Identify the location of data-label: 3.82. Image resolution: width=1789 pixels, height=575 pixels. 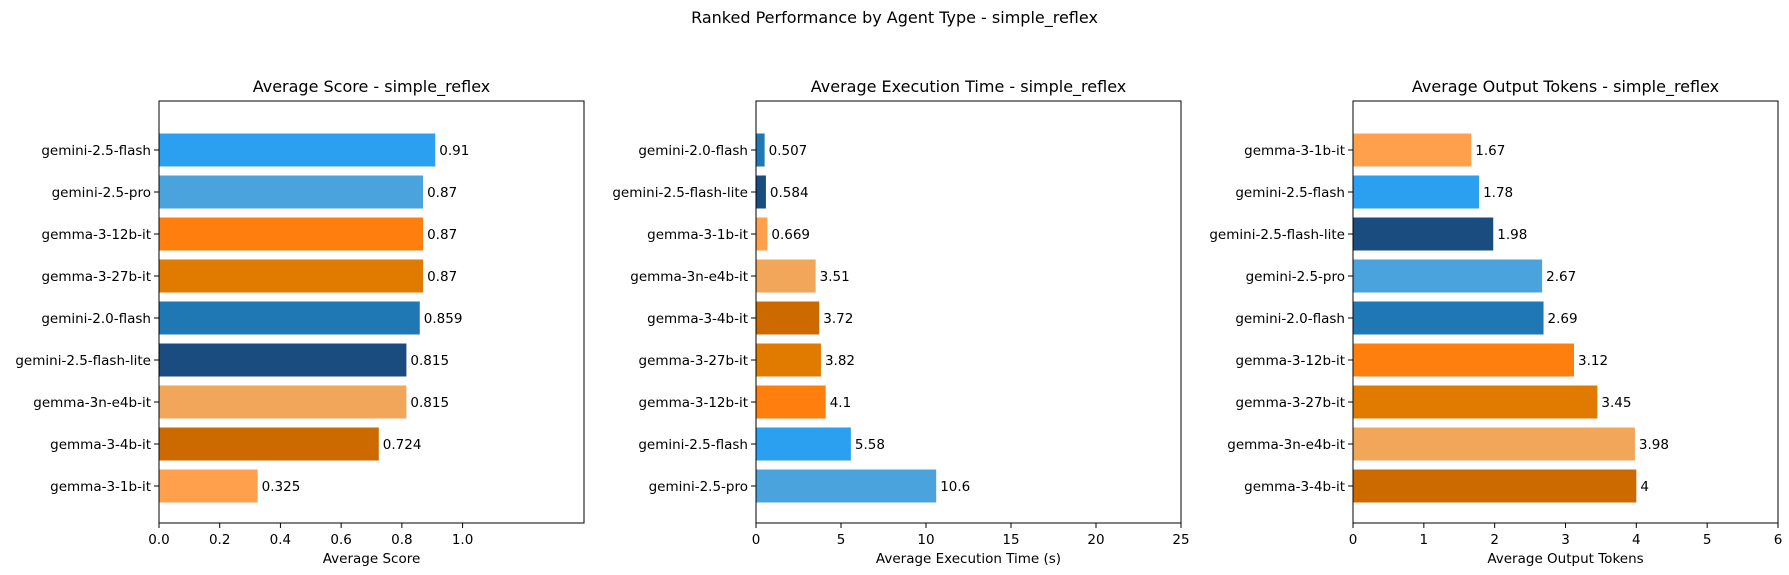
(840, 361).